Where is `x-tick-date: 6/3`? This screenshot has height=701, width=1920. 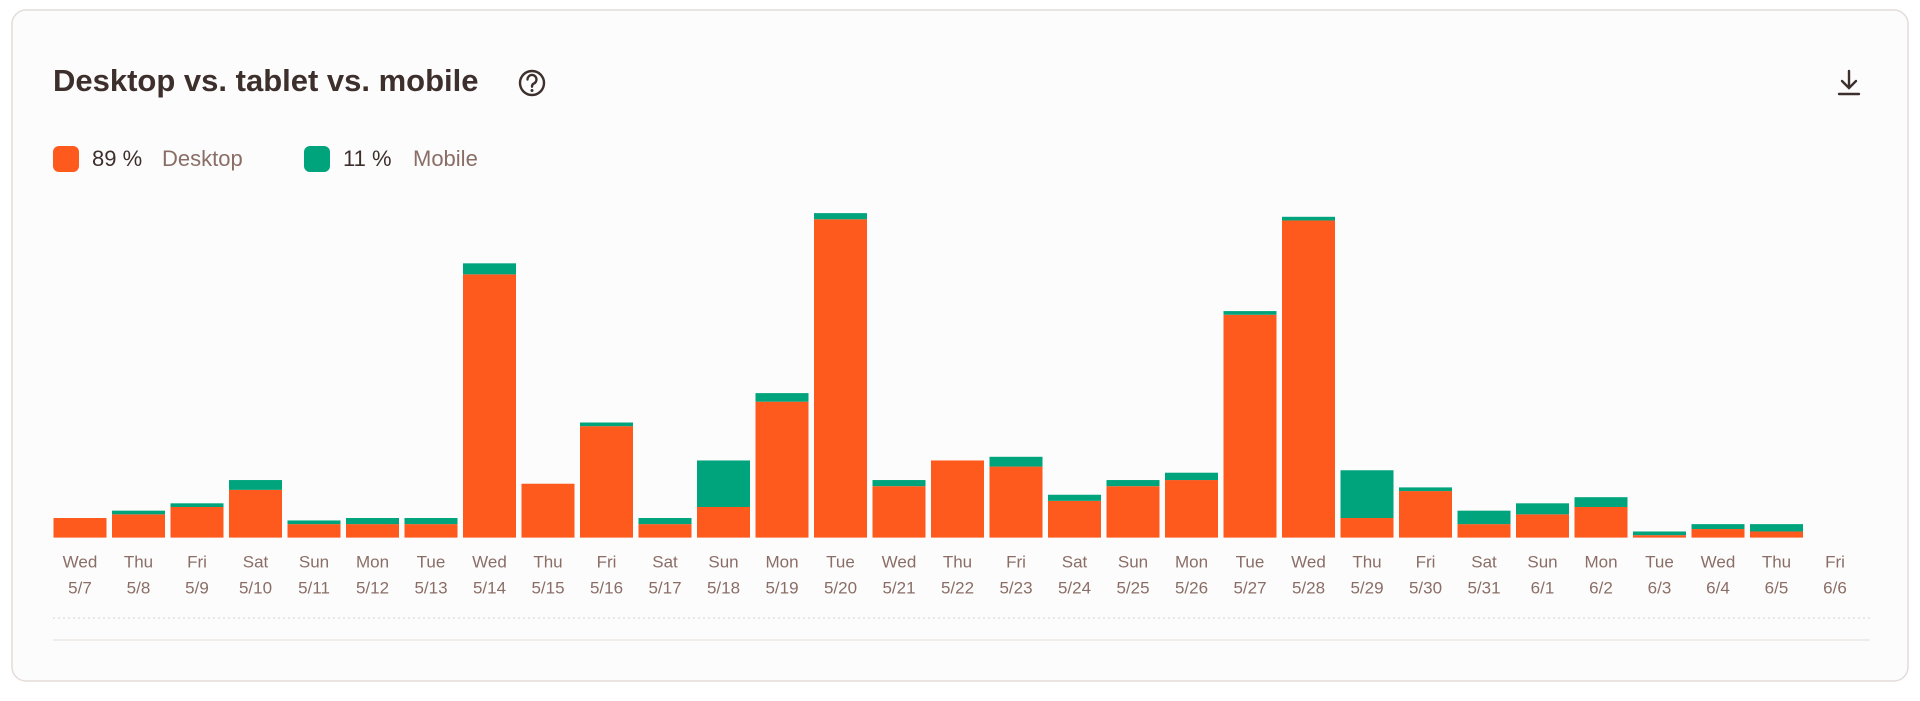 x-tick-date: 6/3 is located at coordinates (1660, 587).